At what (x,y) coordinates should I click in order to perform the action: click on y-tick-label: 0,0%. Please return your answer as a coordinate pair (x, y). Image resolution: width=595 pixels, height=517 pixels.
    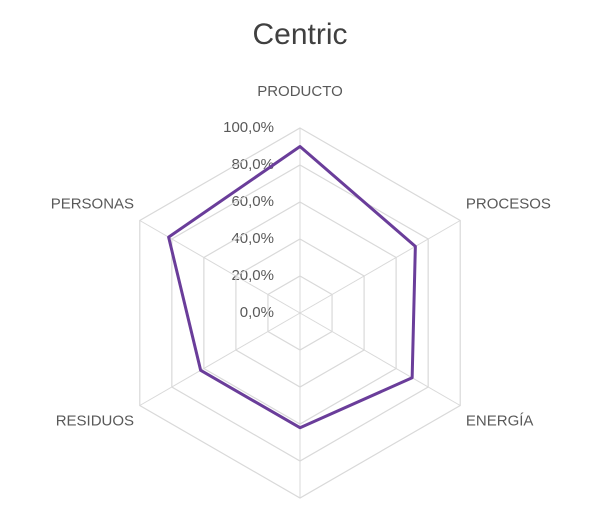
    Looking at the image, I should click on (257, 312).